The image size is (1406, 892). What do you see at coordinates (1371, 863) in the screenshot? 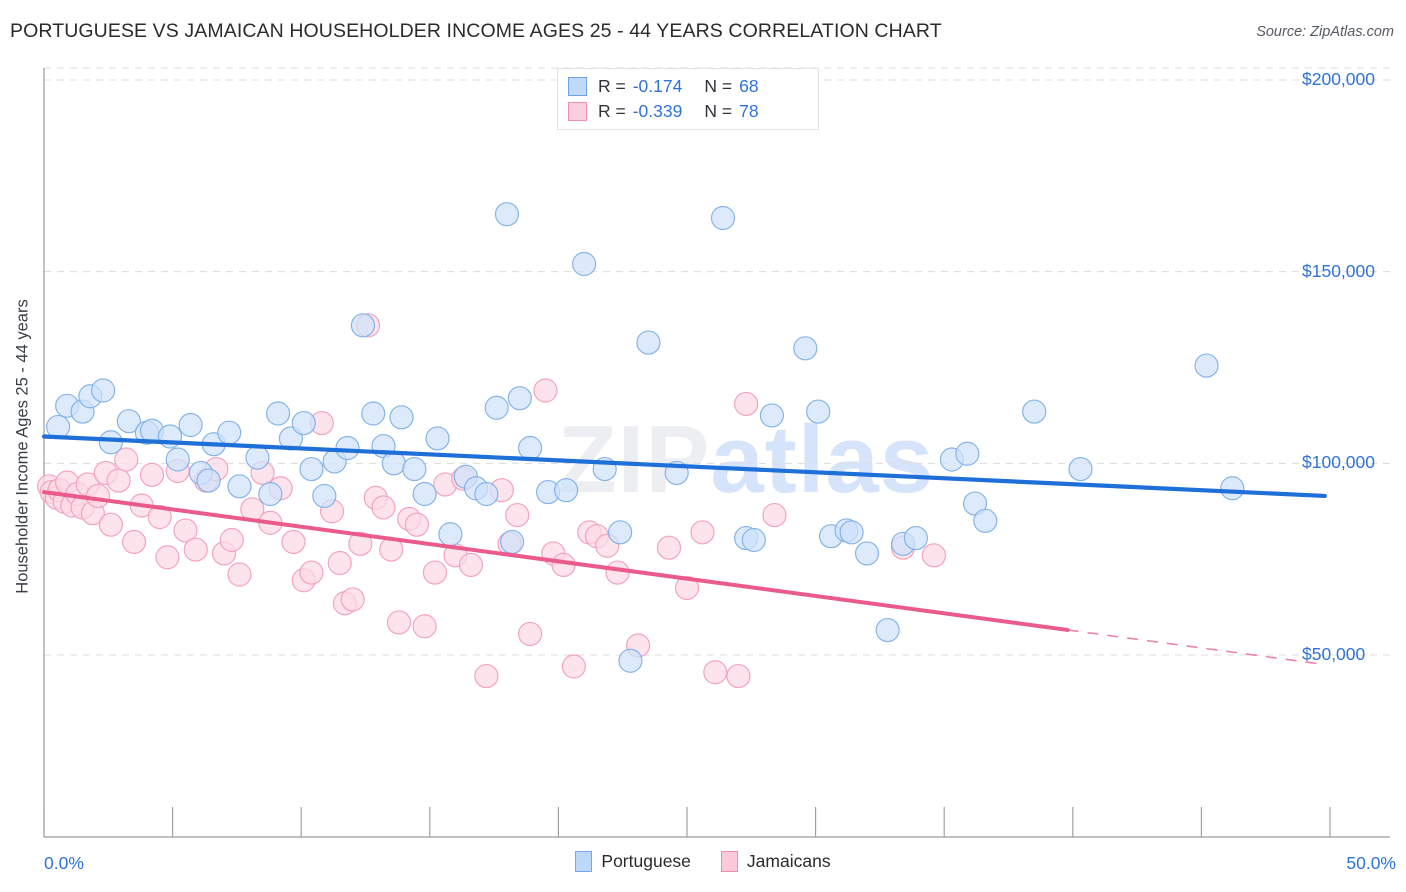
I see `x-tick-label-max: 50.0%` at bounding box center [1371, 863].